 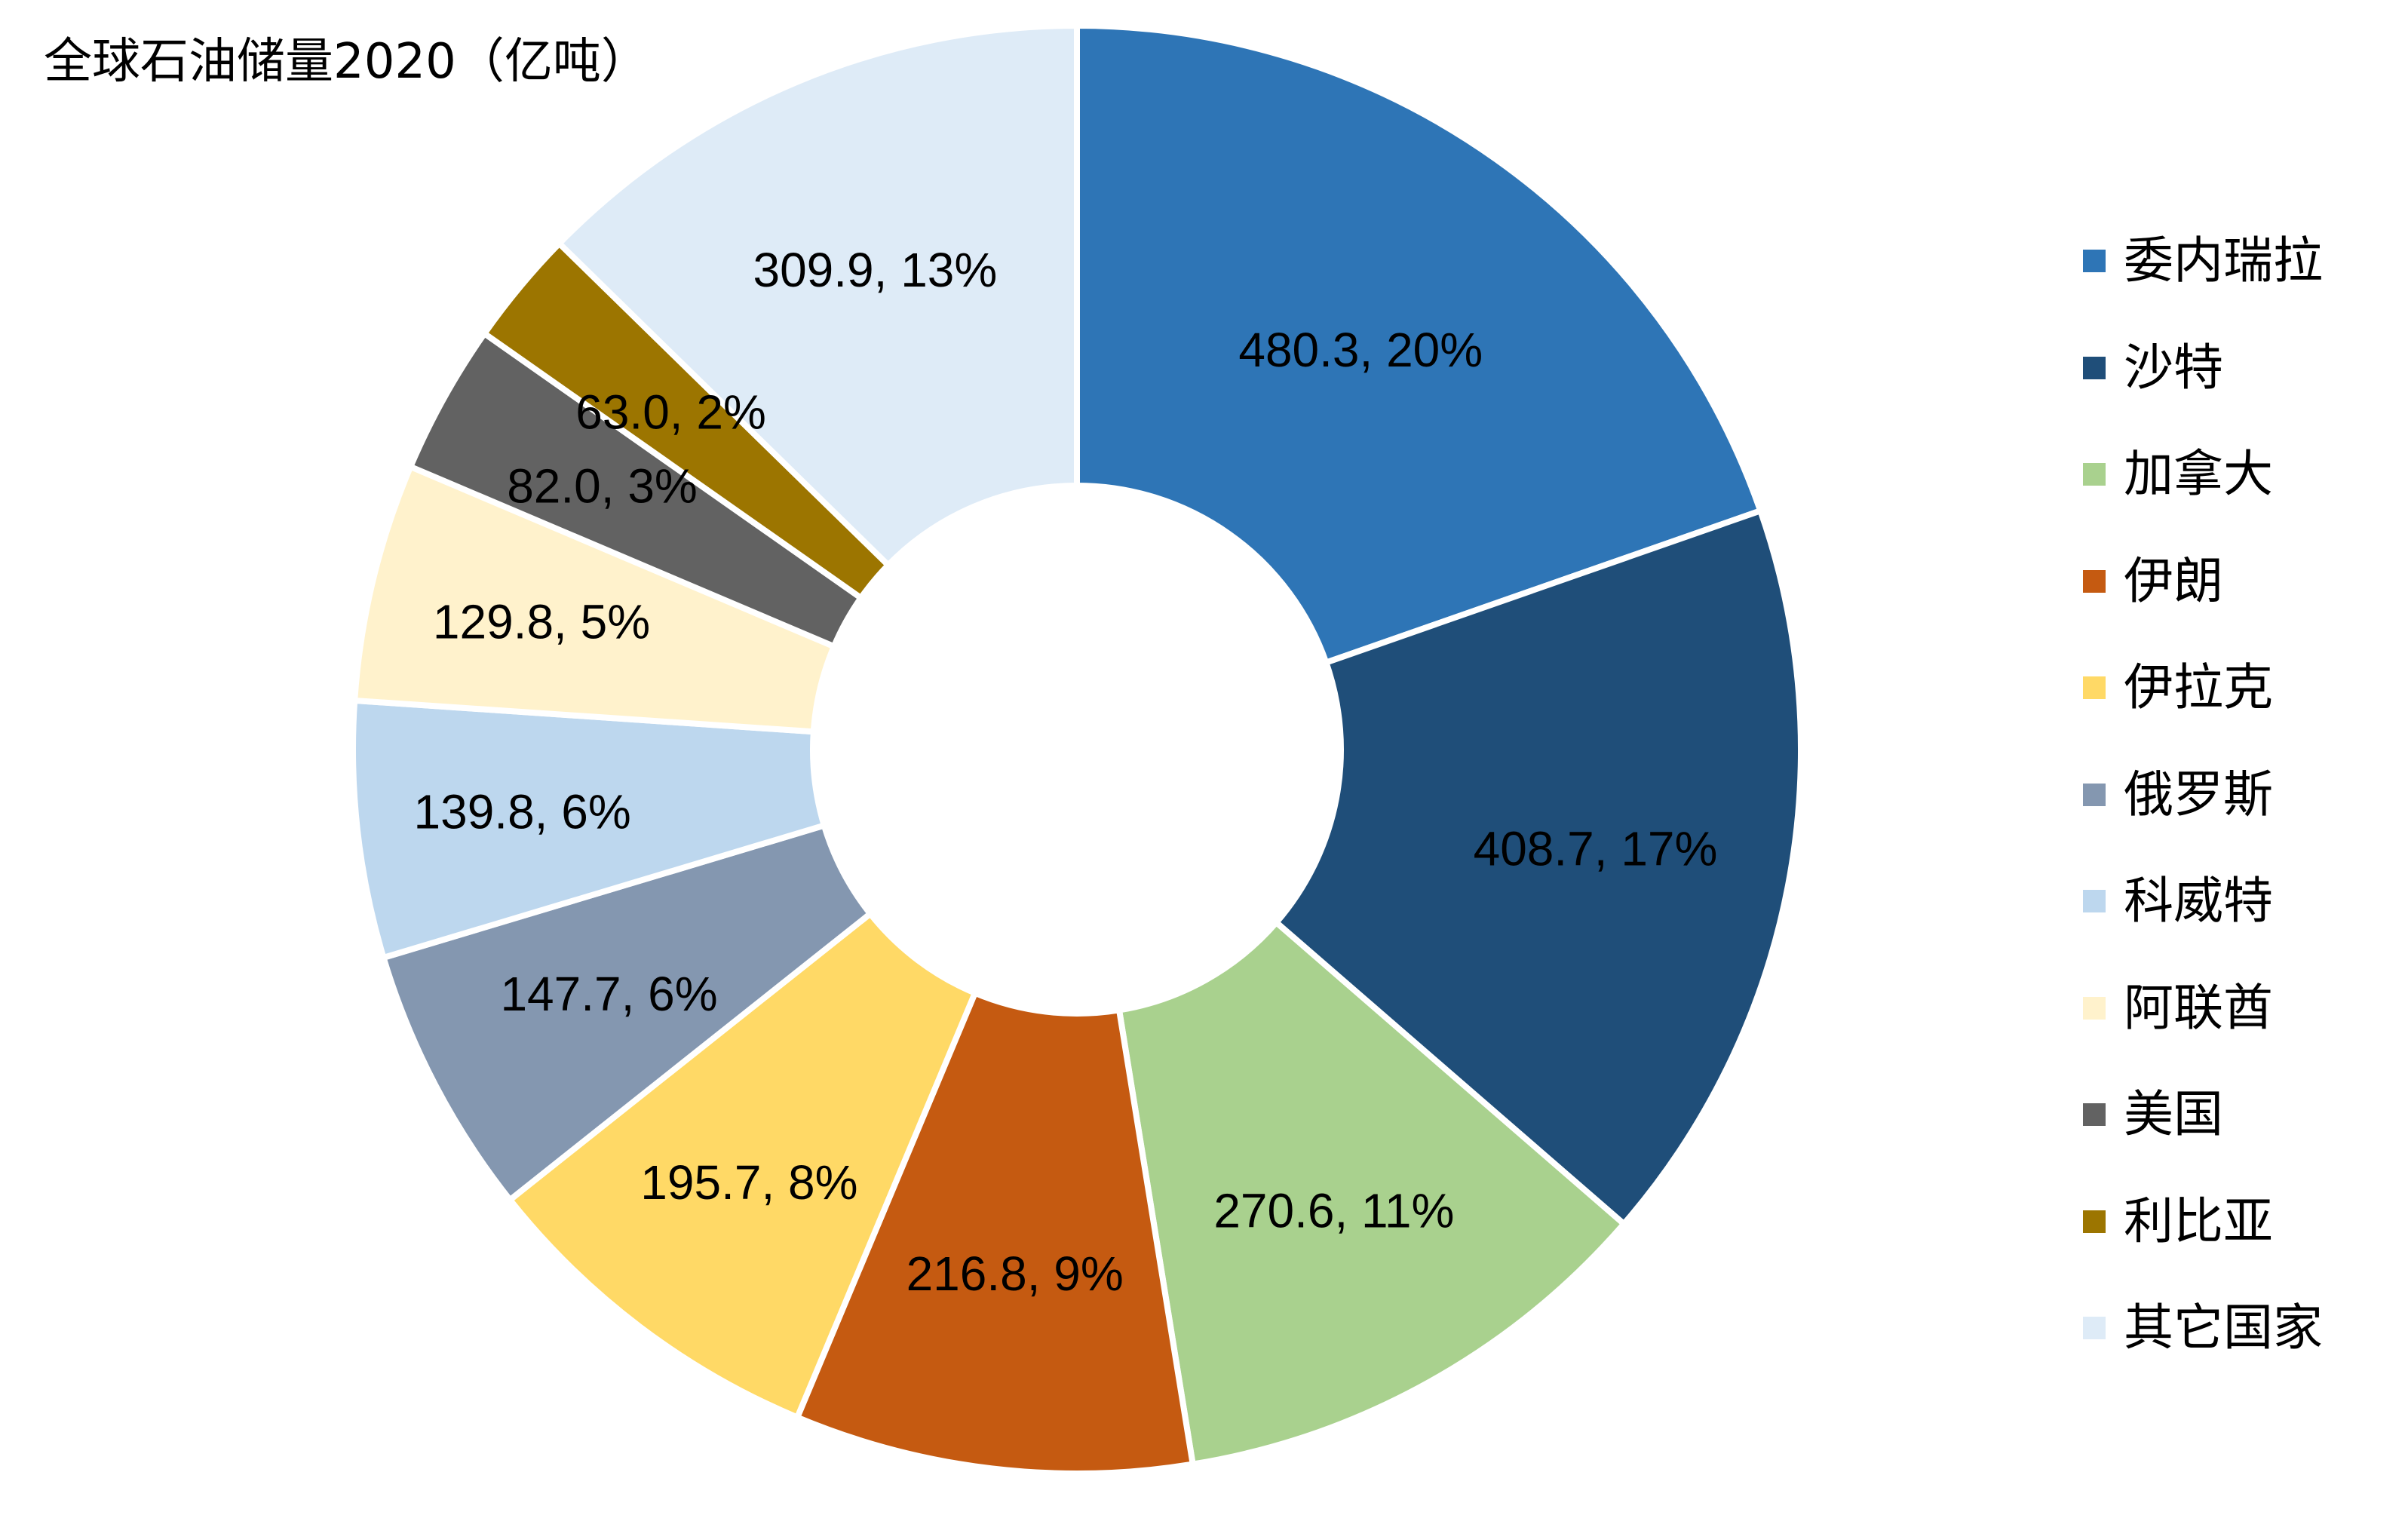 What do you see at coordinates (2198, 901) in the screenshot?
I see `legend-label: 科威特` at bounding box center [2198, 901].